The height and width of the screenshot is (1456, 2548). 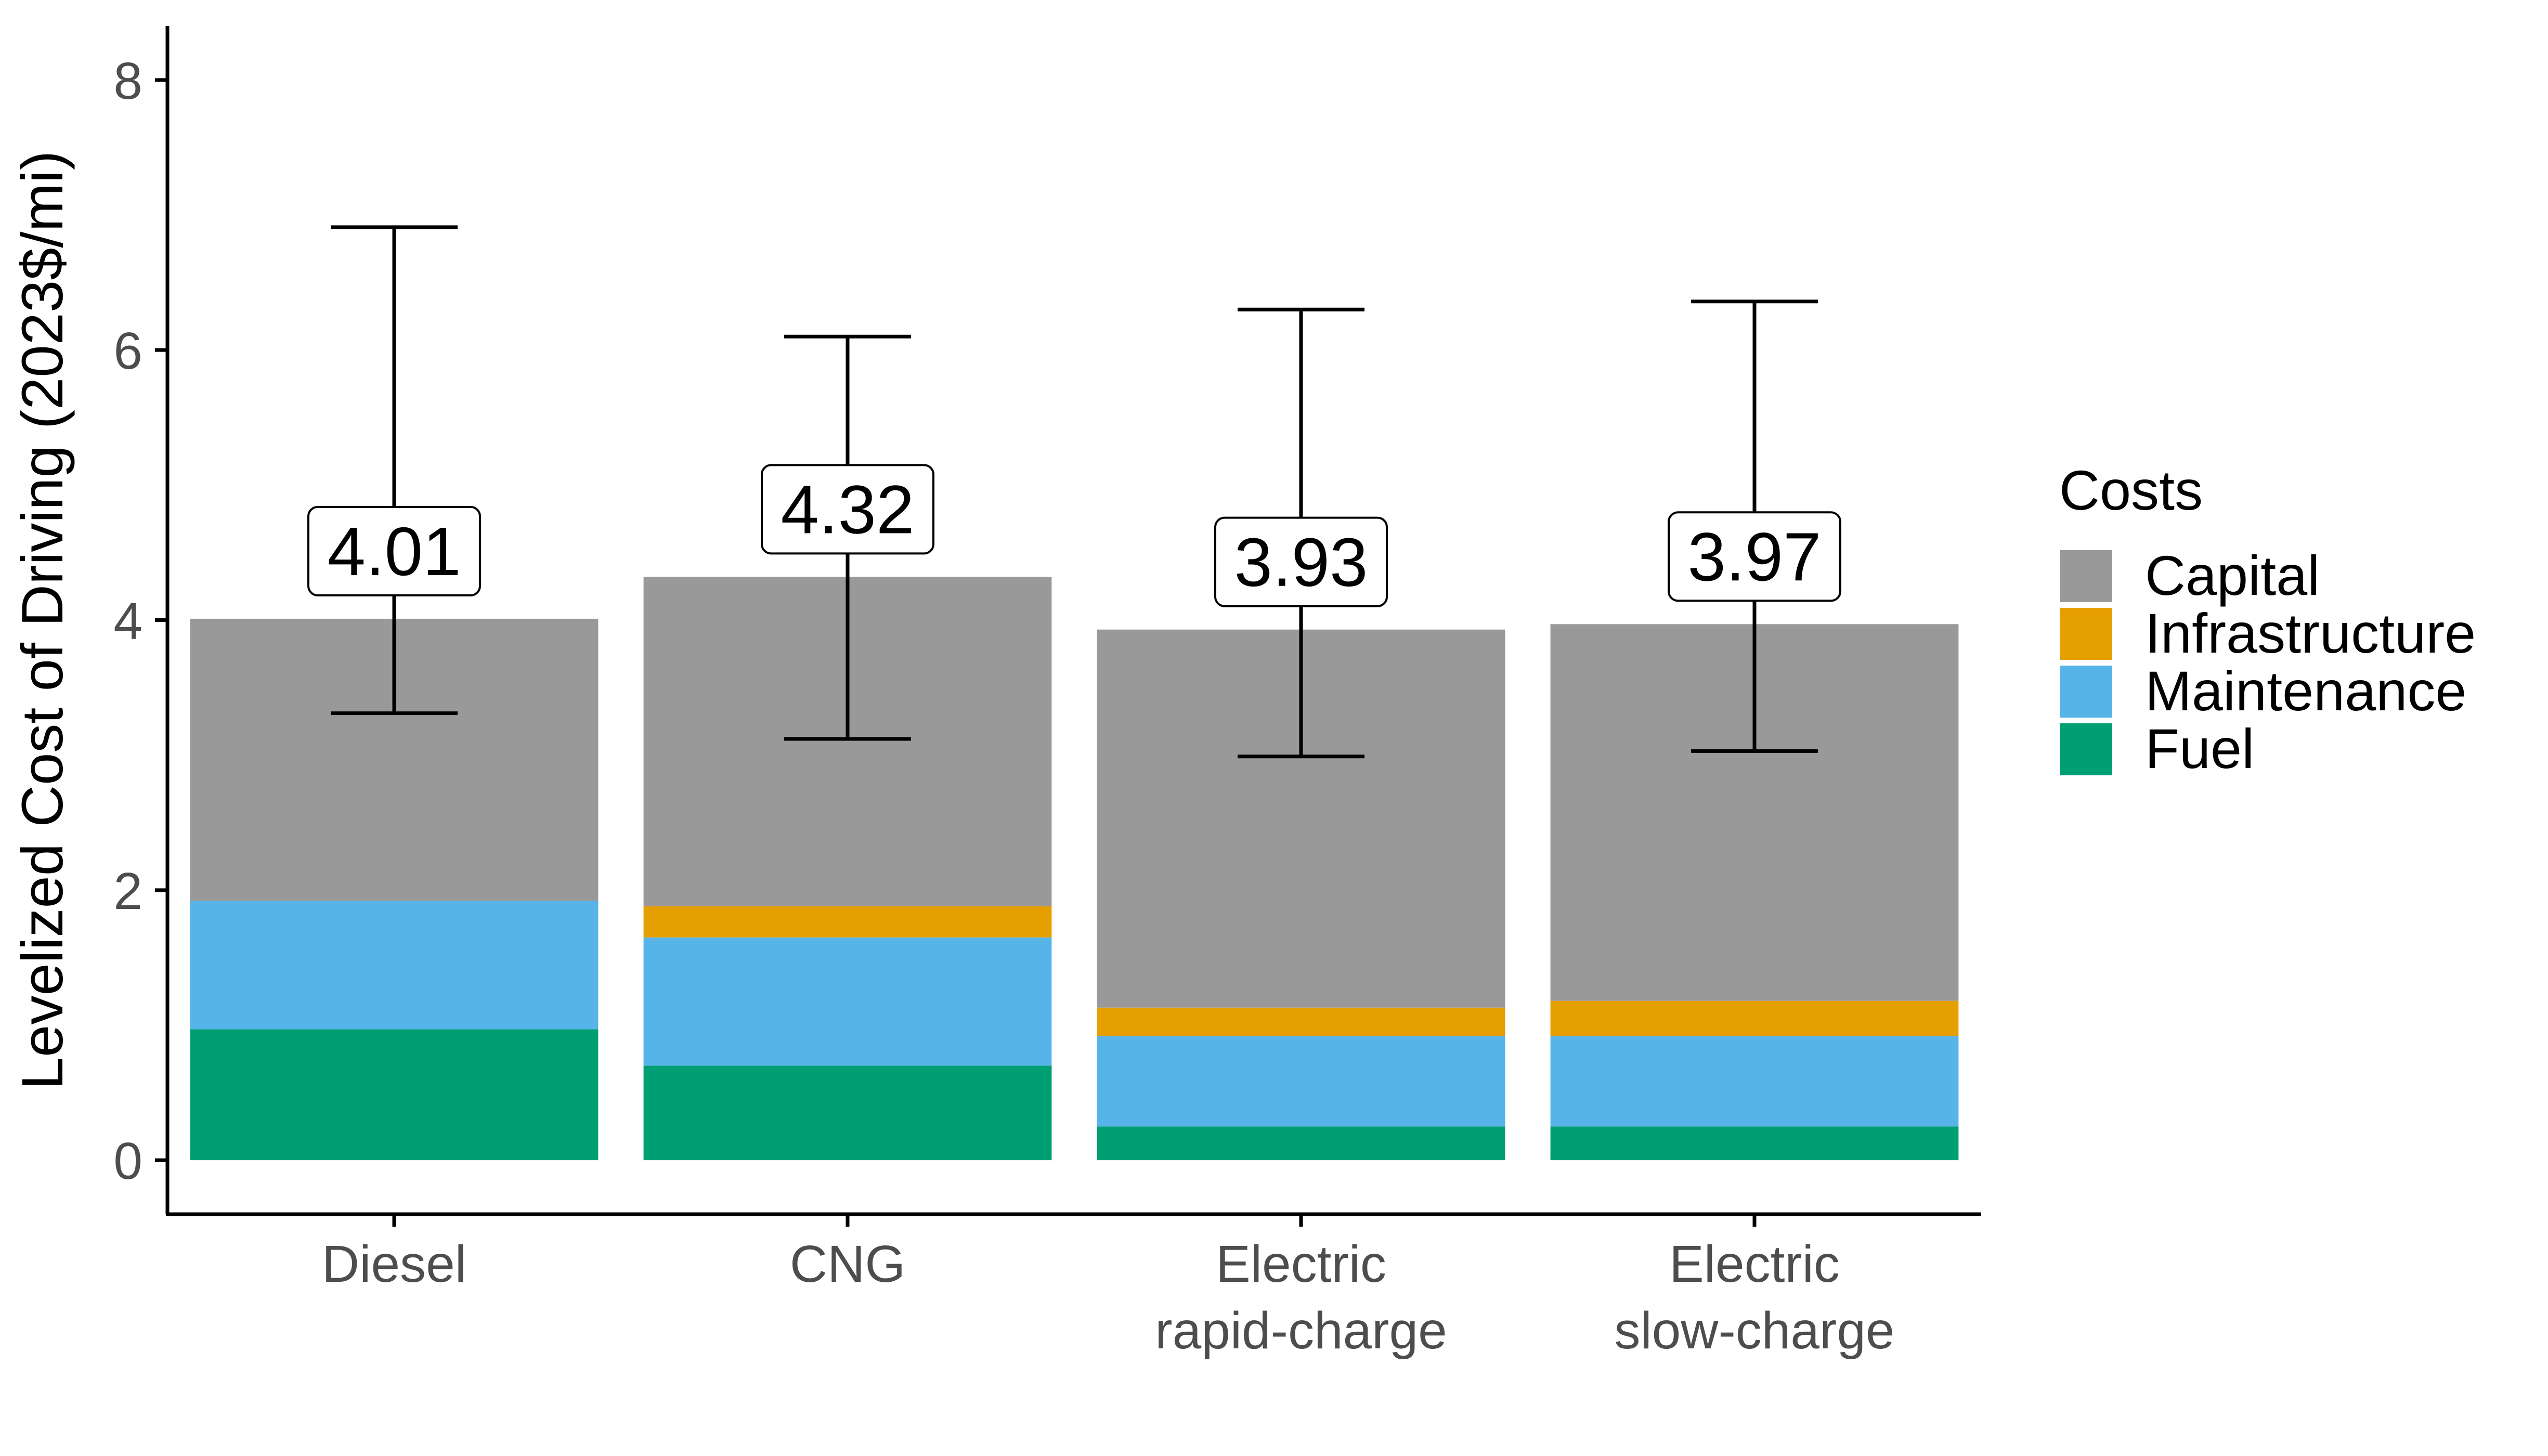 I want to click on total-value: 4.01, so click(x=395, y=551).